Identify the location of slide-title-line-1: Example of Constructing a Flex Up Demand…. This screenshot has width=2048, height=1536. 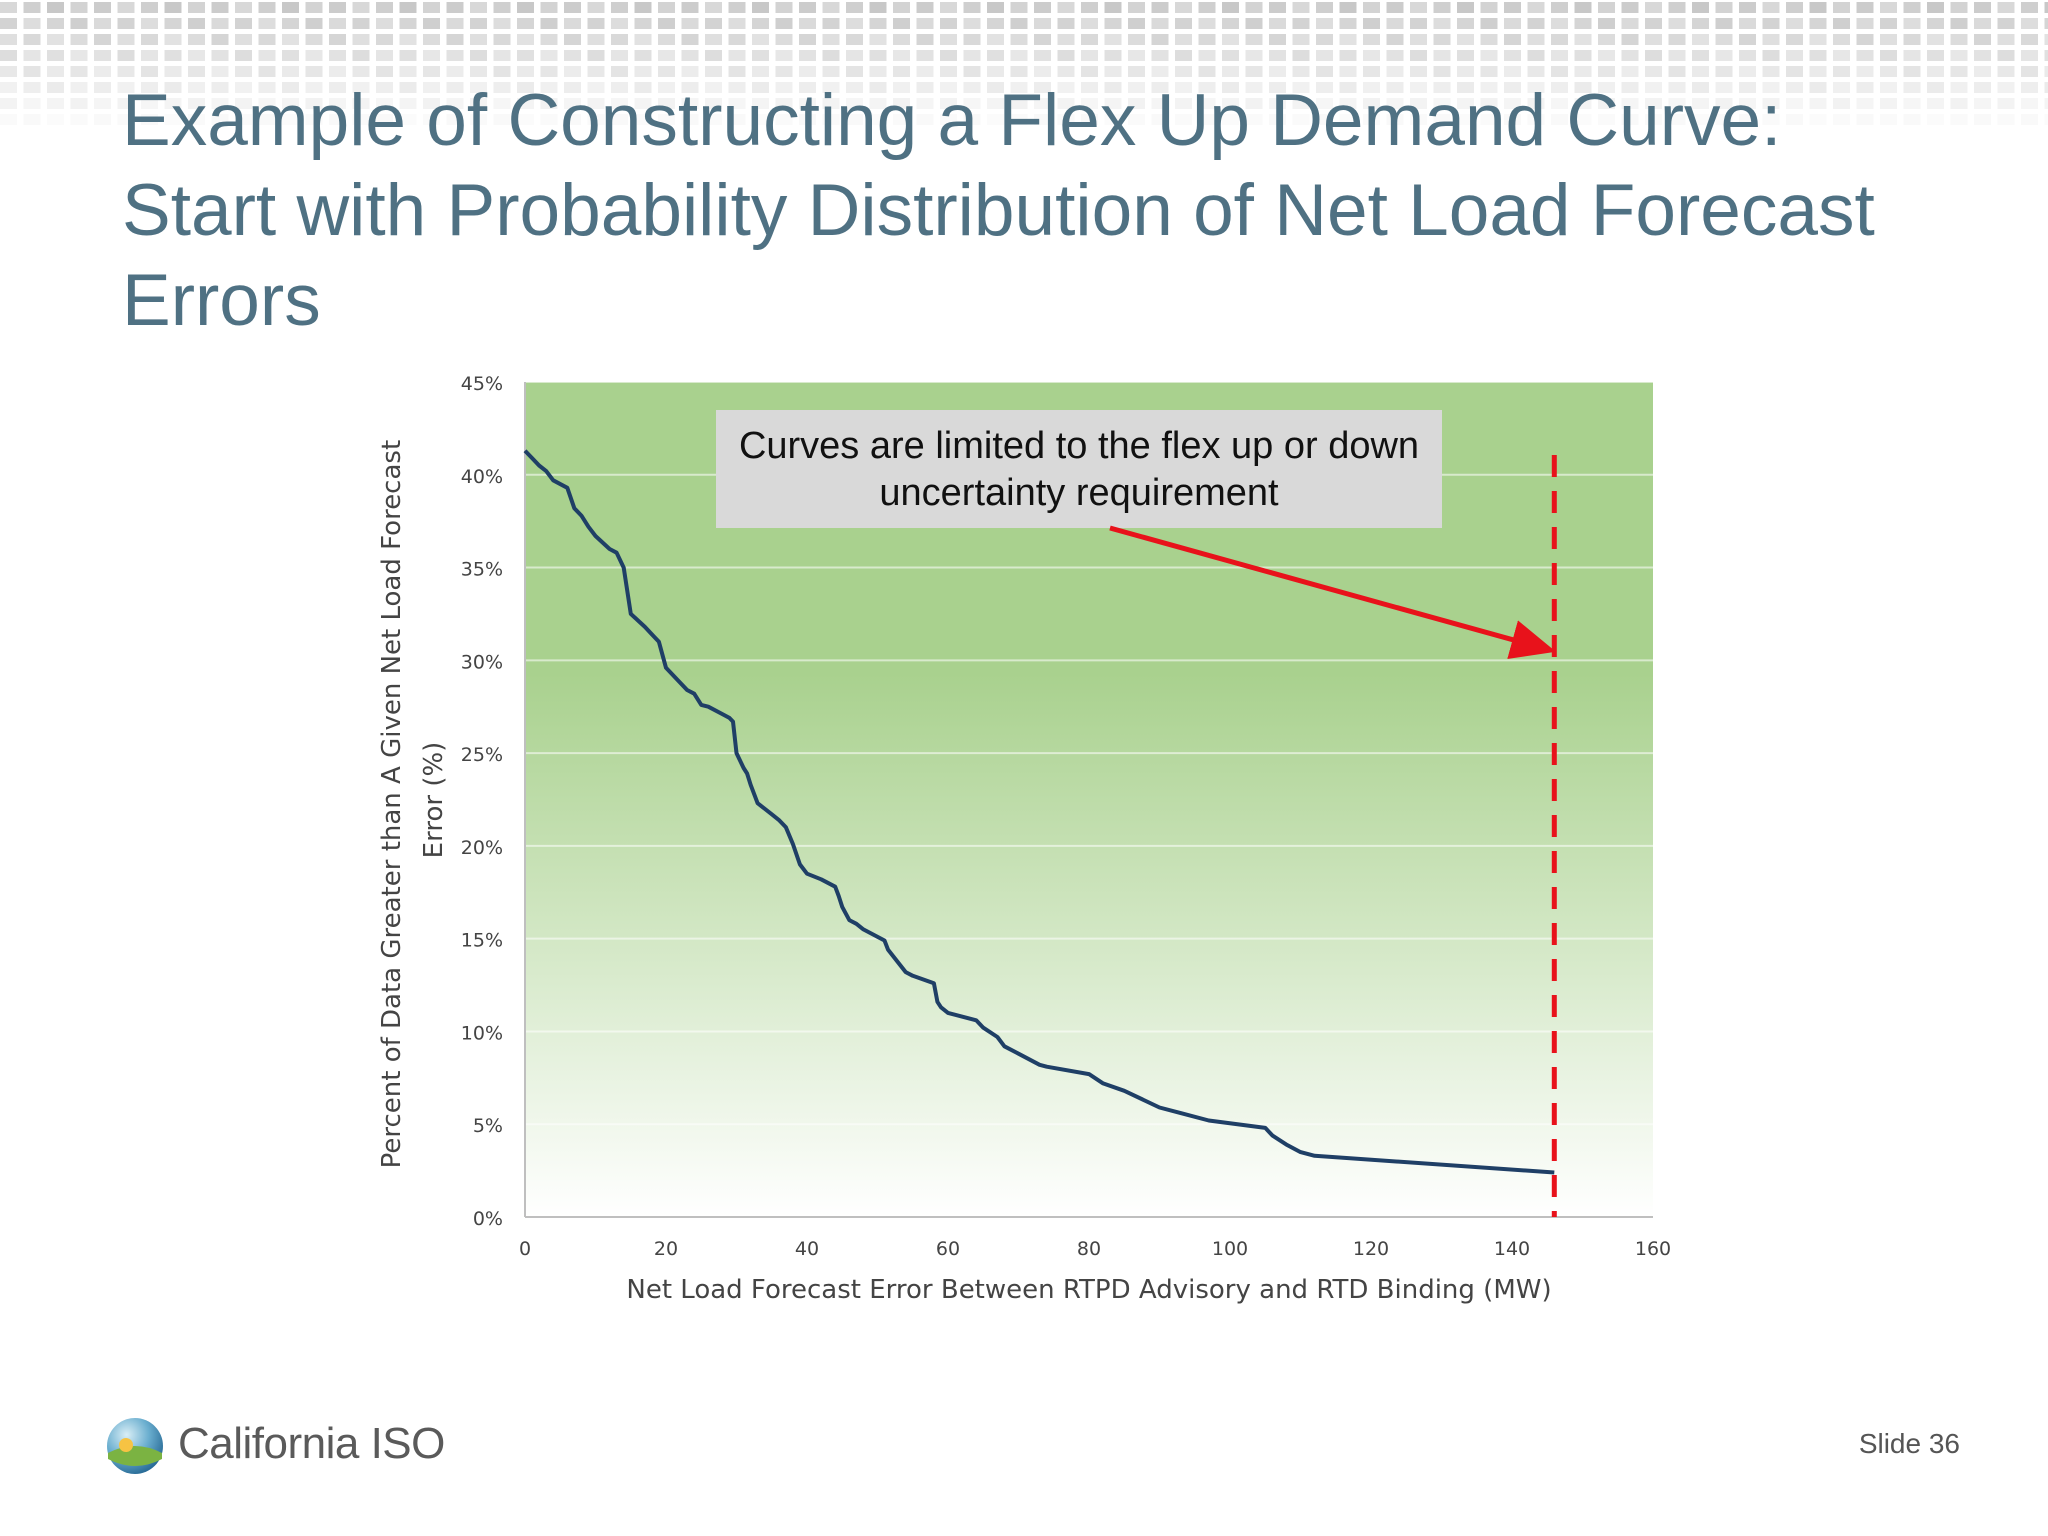
(952, 120).